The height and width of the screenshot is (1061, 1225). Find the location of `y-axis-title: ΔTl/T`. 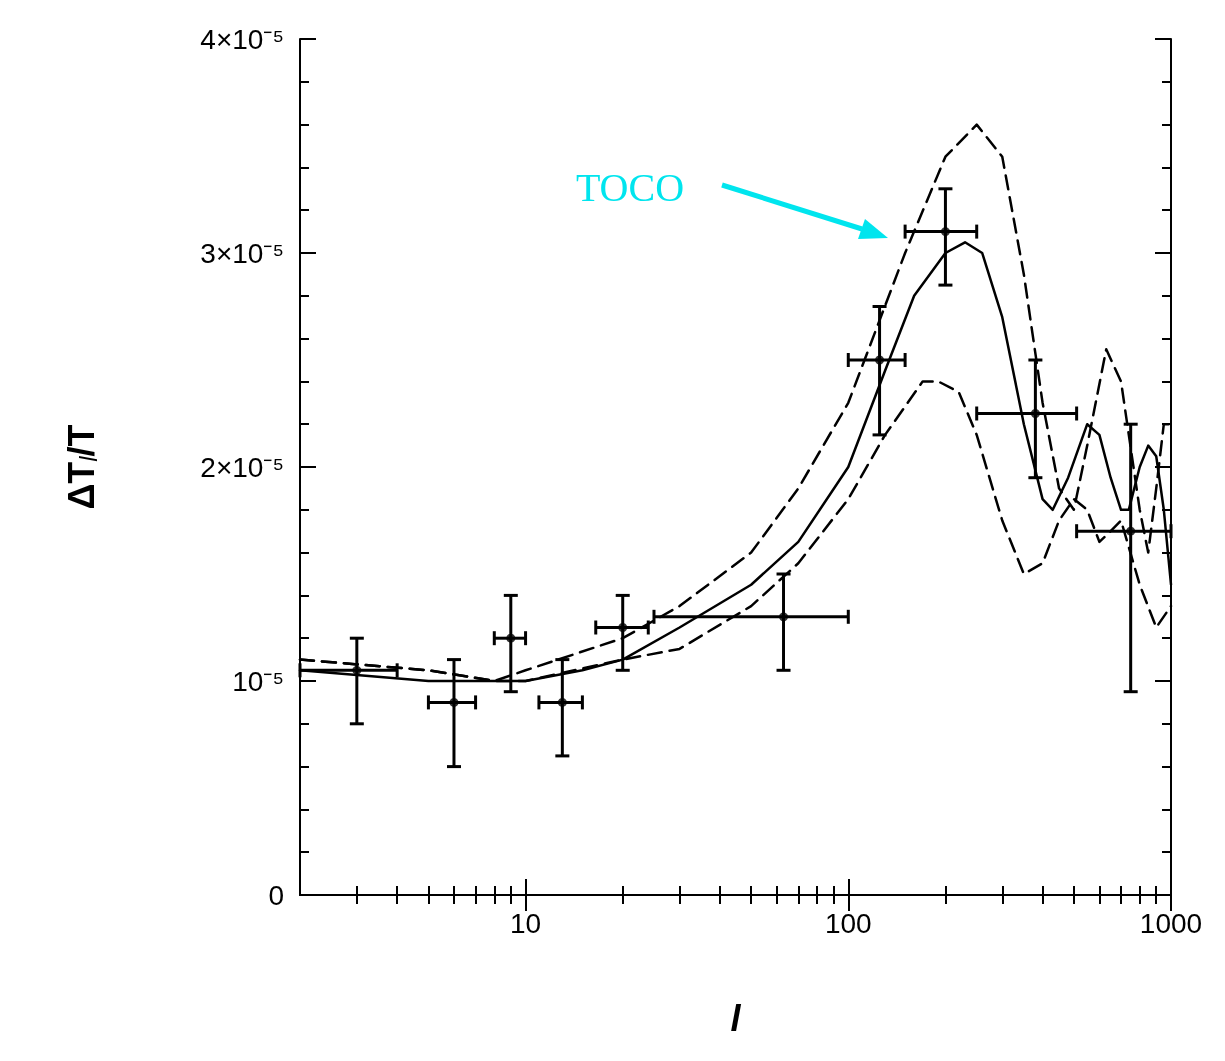

y-axis-title: ΔTl/T is located at coordinates (81, 467).